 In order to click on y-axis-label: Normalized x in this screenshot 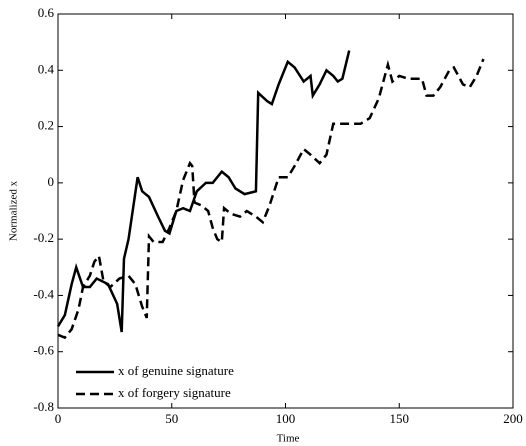, I will do `click(14, 210)`.